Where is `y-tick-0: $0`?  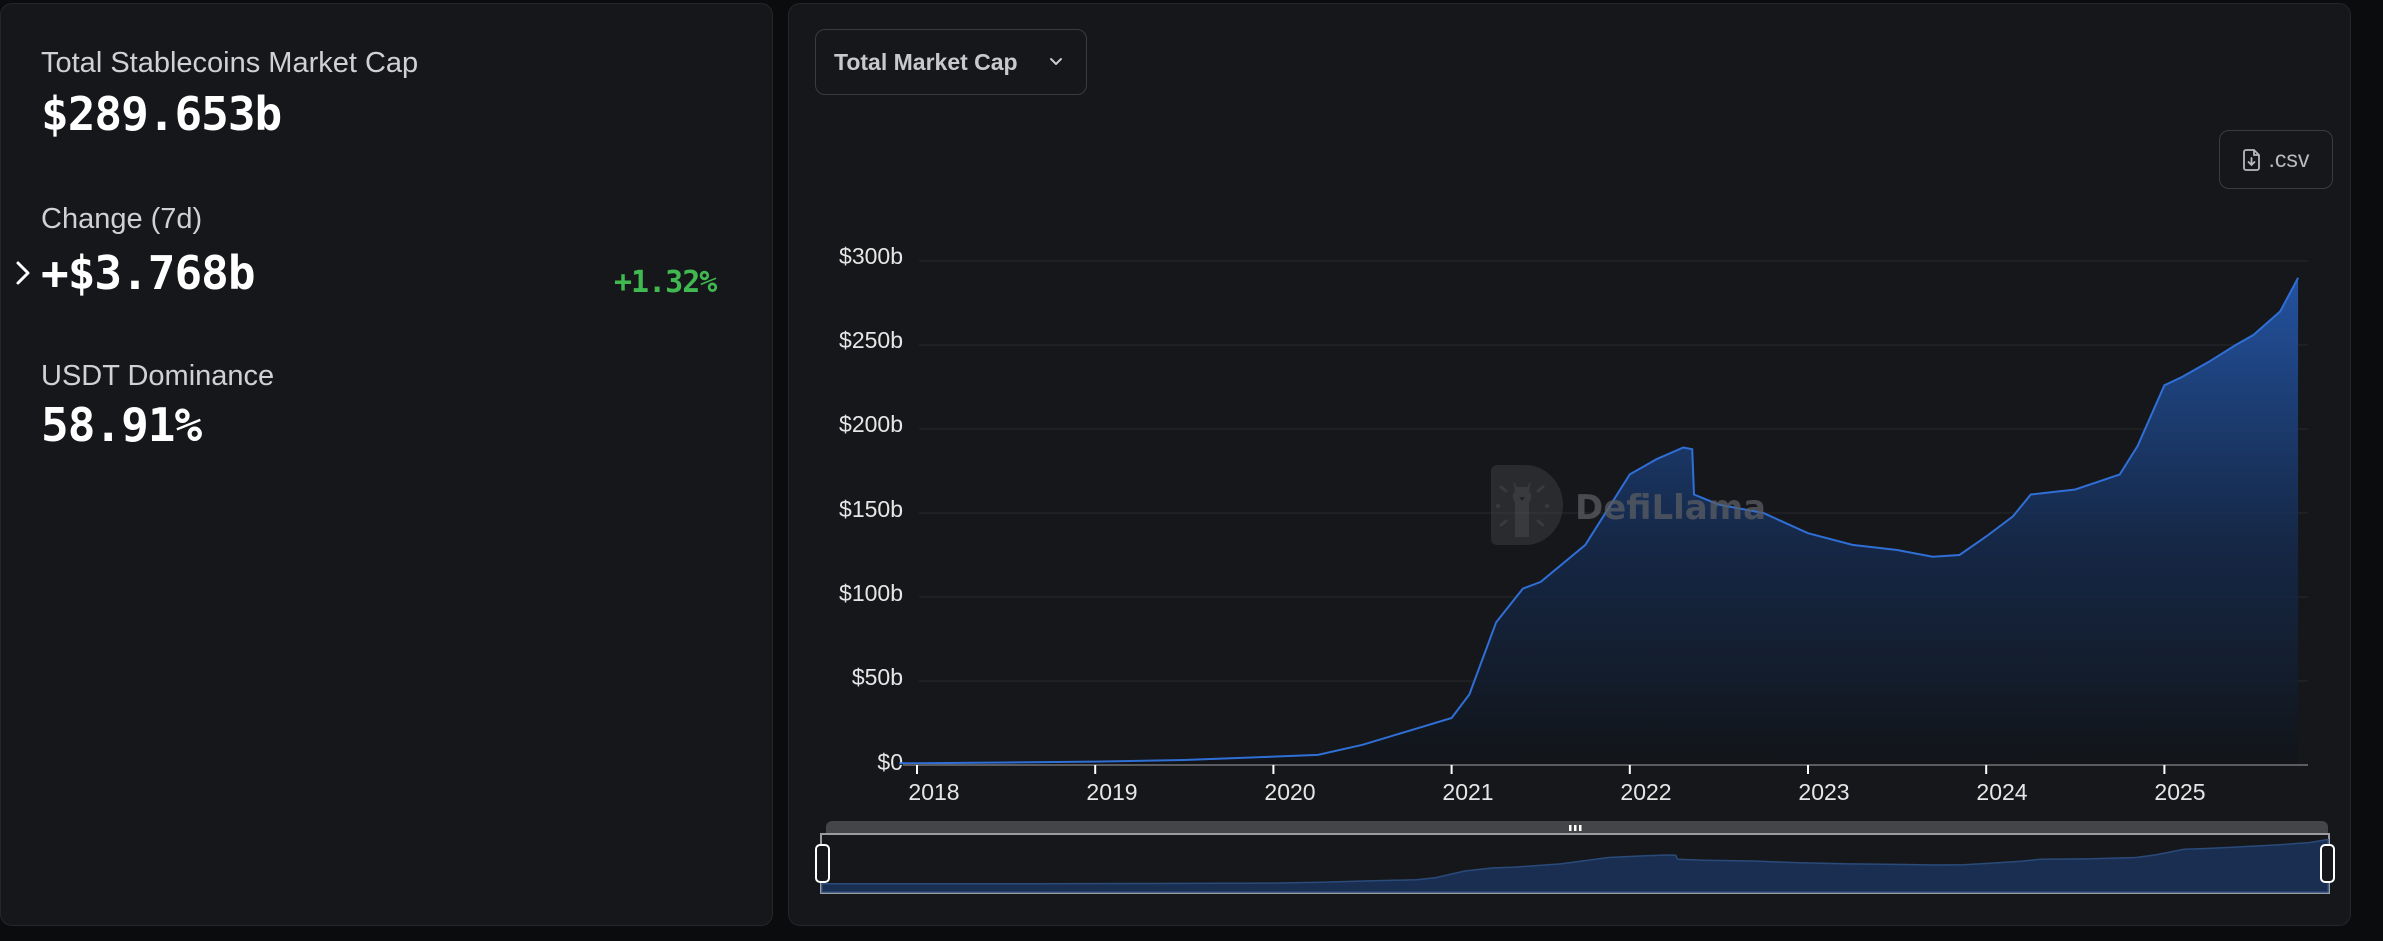
y-tick-0: $0 is located at coordinates (890, 762).